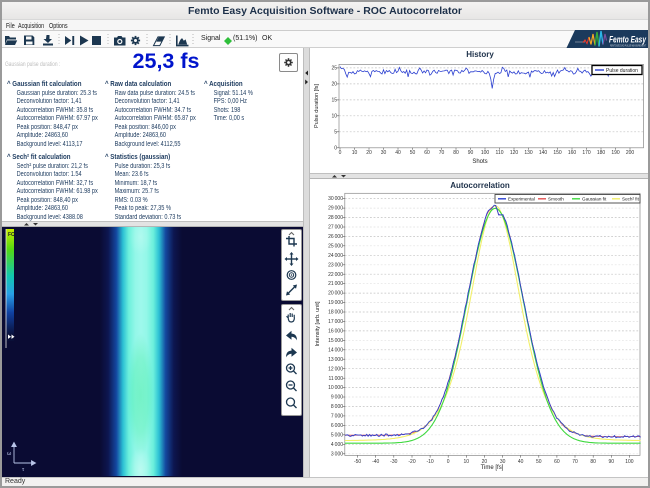 This screenshot has height=488, width=650. Describe the element at coordinates (334, 101) in the screenshot. I see `svg-text: 15` at that location.